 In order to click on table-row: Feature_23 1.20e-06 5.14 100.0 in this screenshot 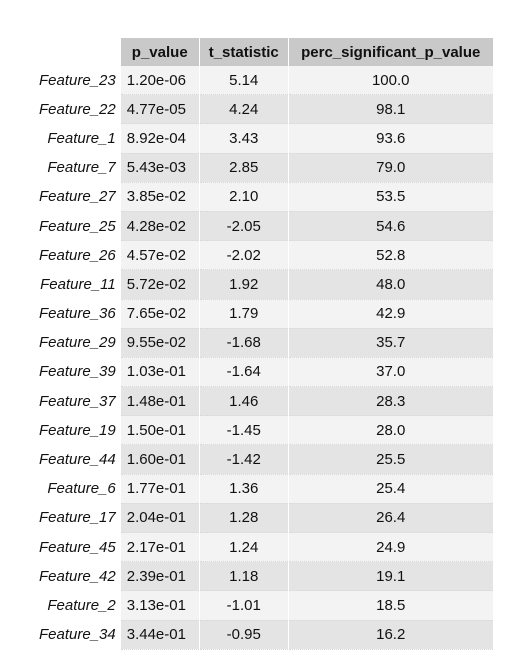, I will do `click(263, 81)`.